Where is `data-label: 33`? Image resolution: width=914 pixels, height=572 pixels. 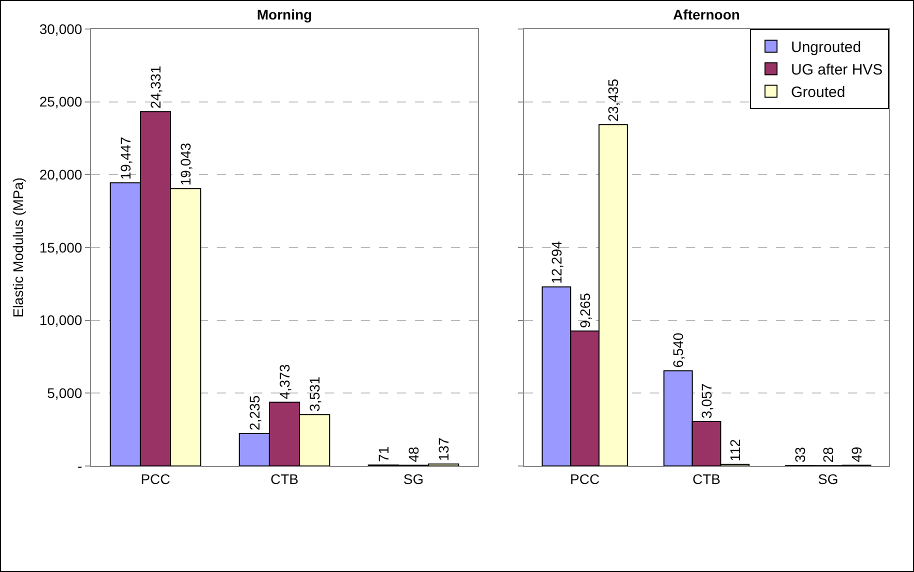 data-label: 33 is located at coordinates (800, 454).